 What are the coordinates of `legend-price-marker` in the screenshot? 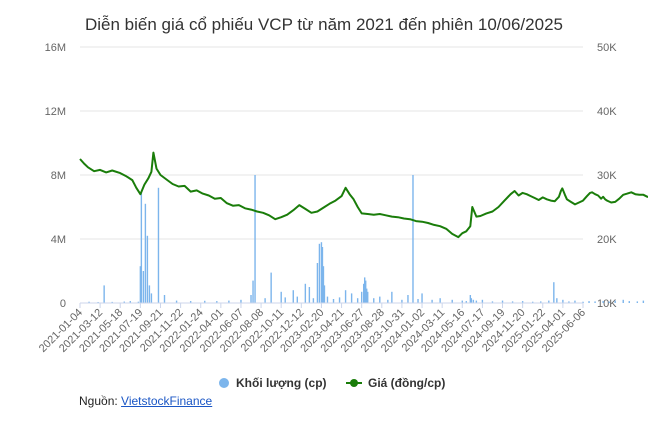 It's located at (354, 383).